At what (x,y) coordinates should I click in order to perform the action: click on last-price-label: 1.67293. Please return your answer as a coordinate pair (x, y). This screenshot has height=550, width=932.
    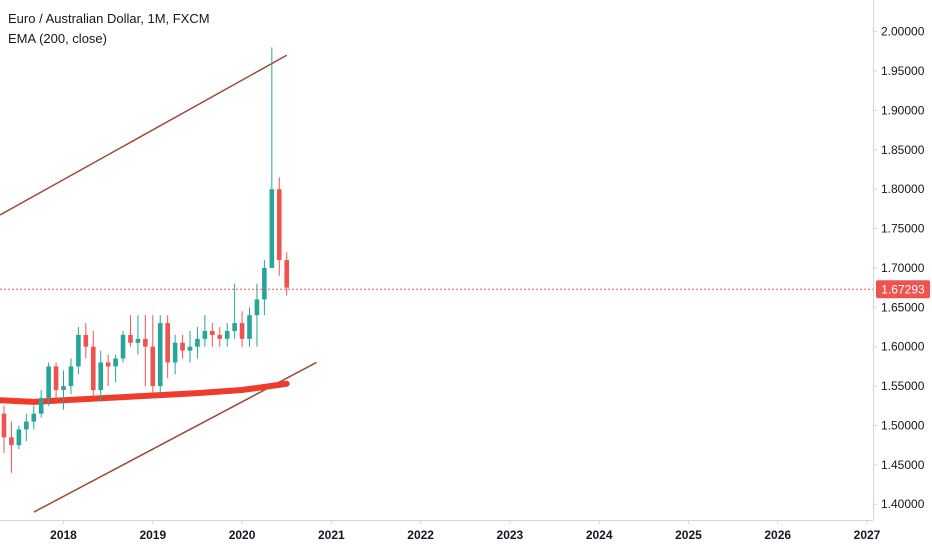
    Looking at the image, I should click on (903, 289).